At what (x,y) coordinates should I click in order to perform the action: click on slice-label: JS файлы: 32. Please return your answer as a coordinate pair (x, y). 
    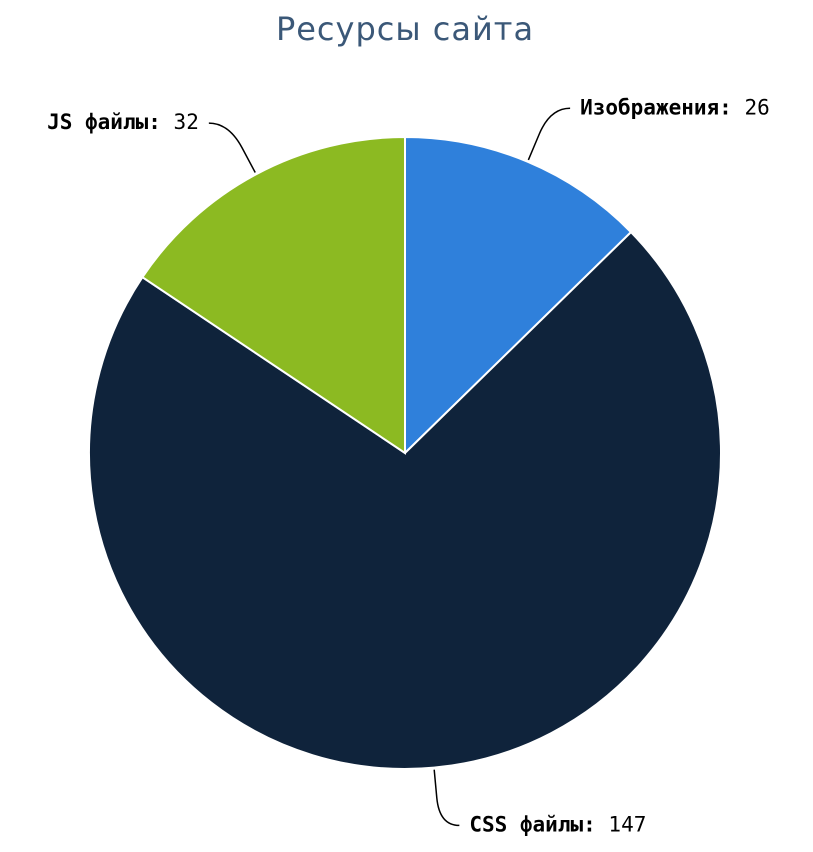
    Looking at the image, I should click on (123, 122).